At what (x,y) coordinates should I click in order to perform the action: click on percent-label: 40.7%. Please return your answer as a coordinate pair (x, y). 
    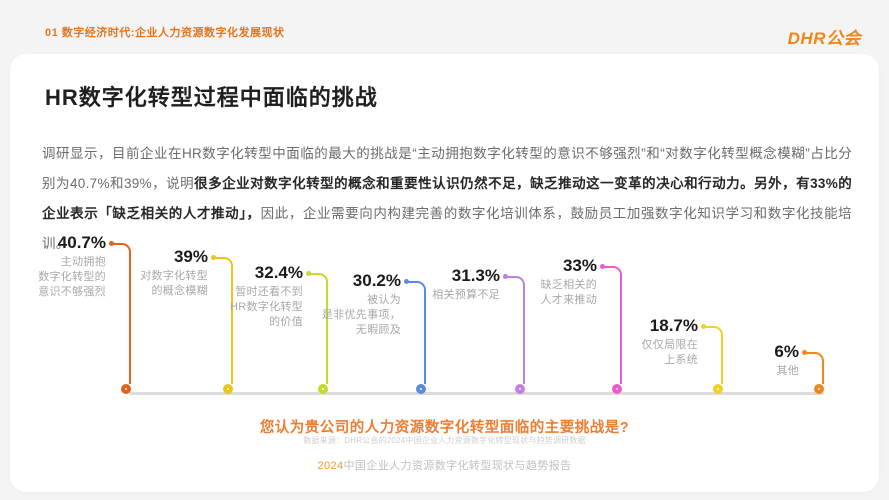
    Looking at the image, I should click on (81, 242).